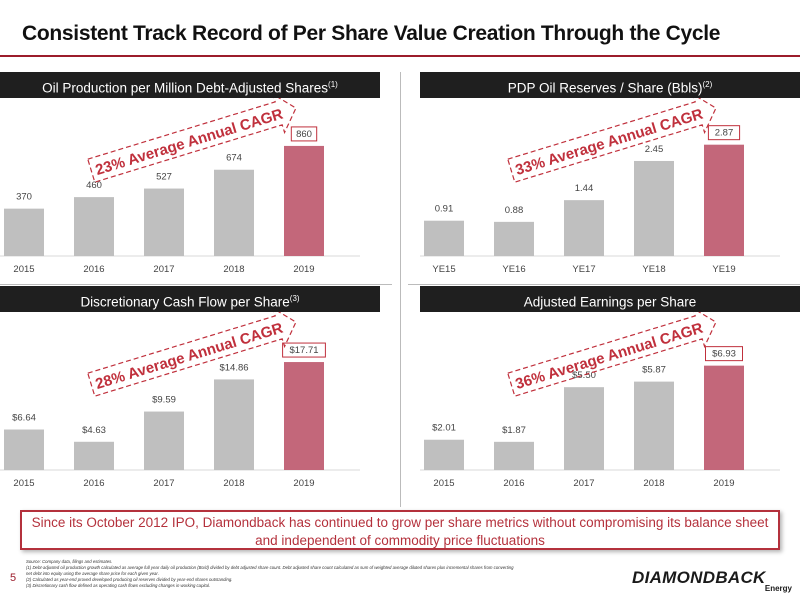 This screenshot has height=600, width=800. I want to click on company-logo: DIAMONDBACK Energy, so click(716, 582).